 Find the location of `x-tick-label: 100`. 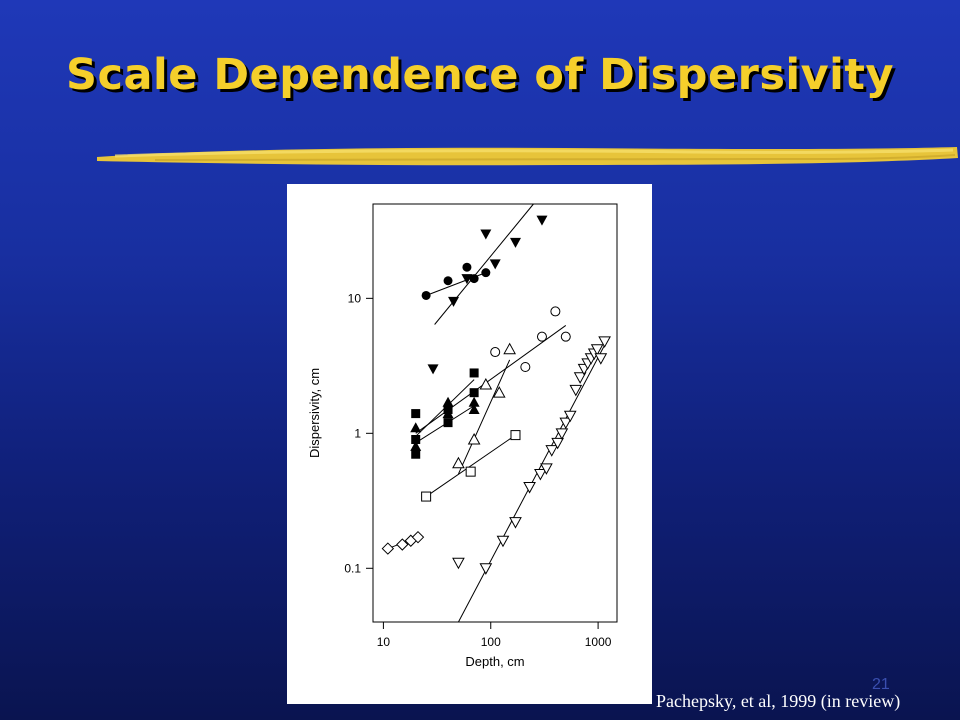

x-tick-label: 100 is located at coordinates (491, 642).